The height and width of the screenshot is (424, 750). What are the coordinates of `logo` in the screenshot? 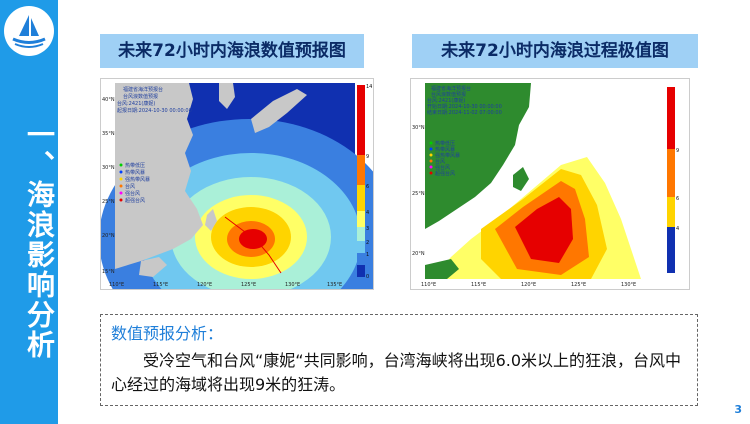 It's located at (29, 31).